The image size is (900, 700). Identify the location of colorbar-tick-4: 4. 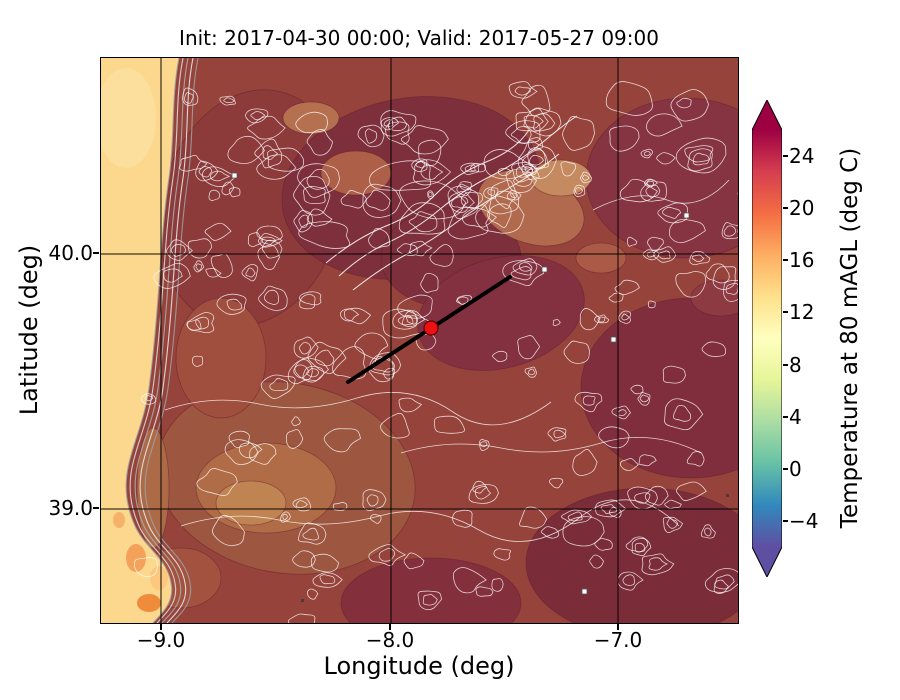
(795, 417).